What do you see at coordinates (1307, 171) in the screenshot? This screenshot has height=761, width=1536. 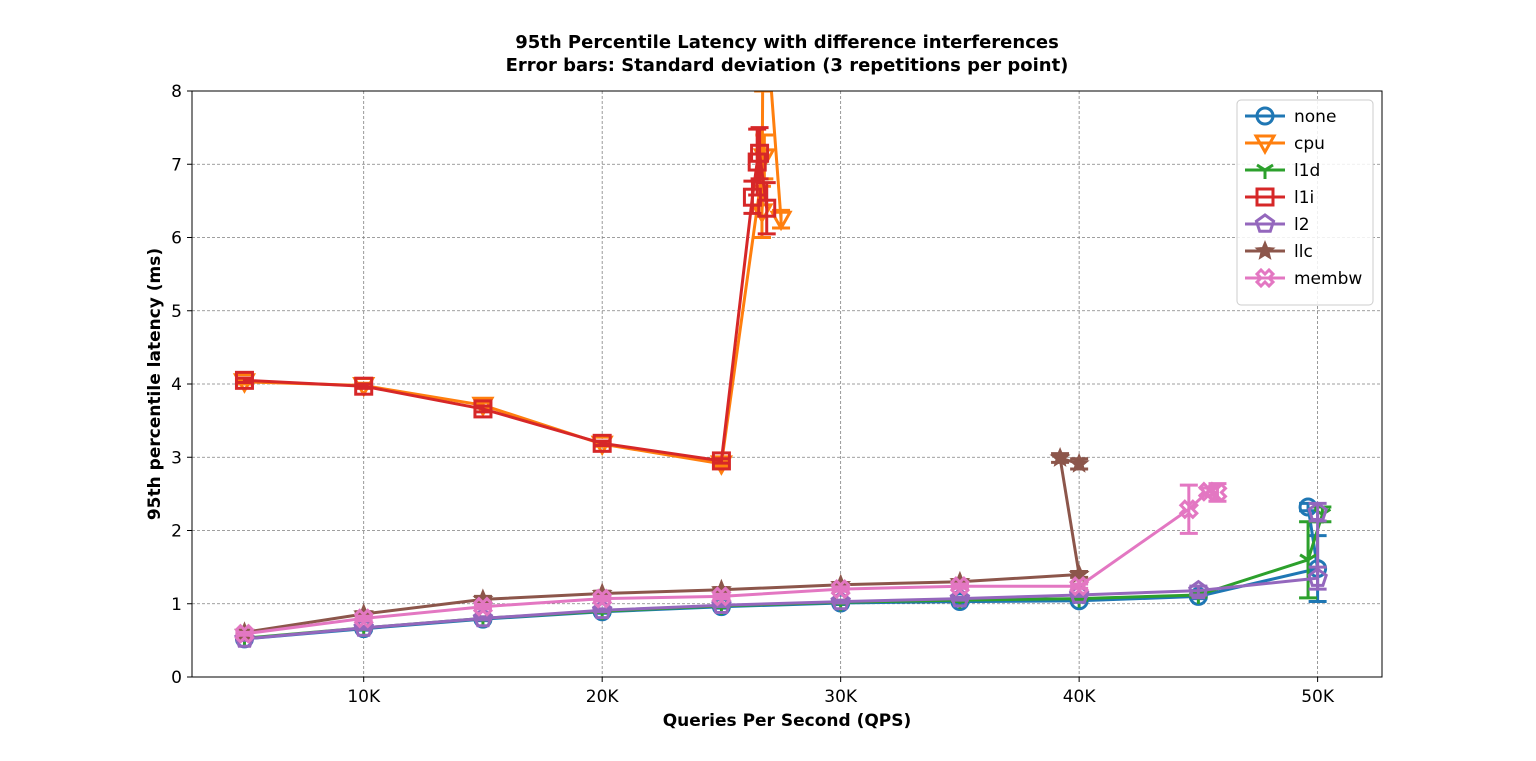 I see `legend-label: l1d` at bounding box center [1307, 171].